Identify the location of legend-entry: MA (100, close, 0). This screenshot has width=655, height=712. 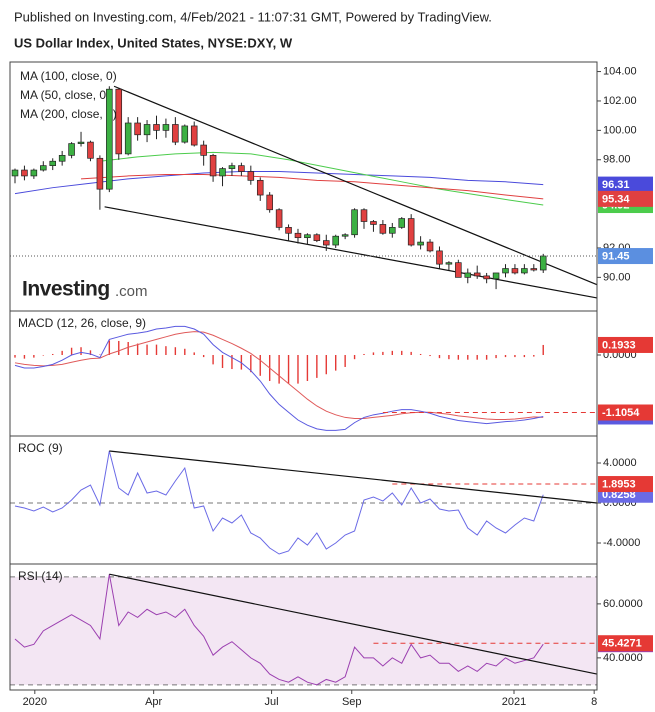
(68, 76).